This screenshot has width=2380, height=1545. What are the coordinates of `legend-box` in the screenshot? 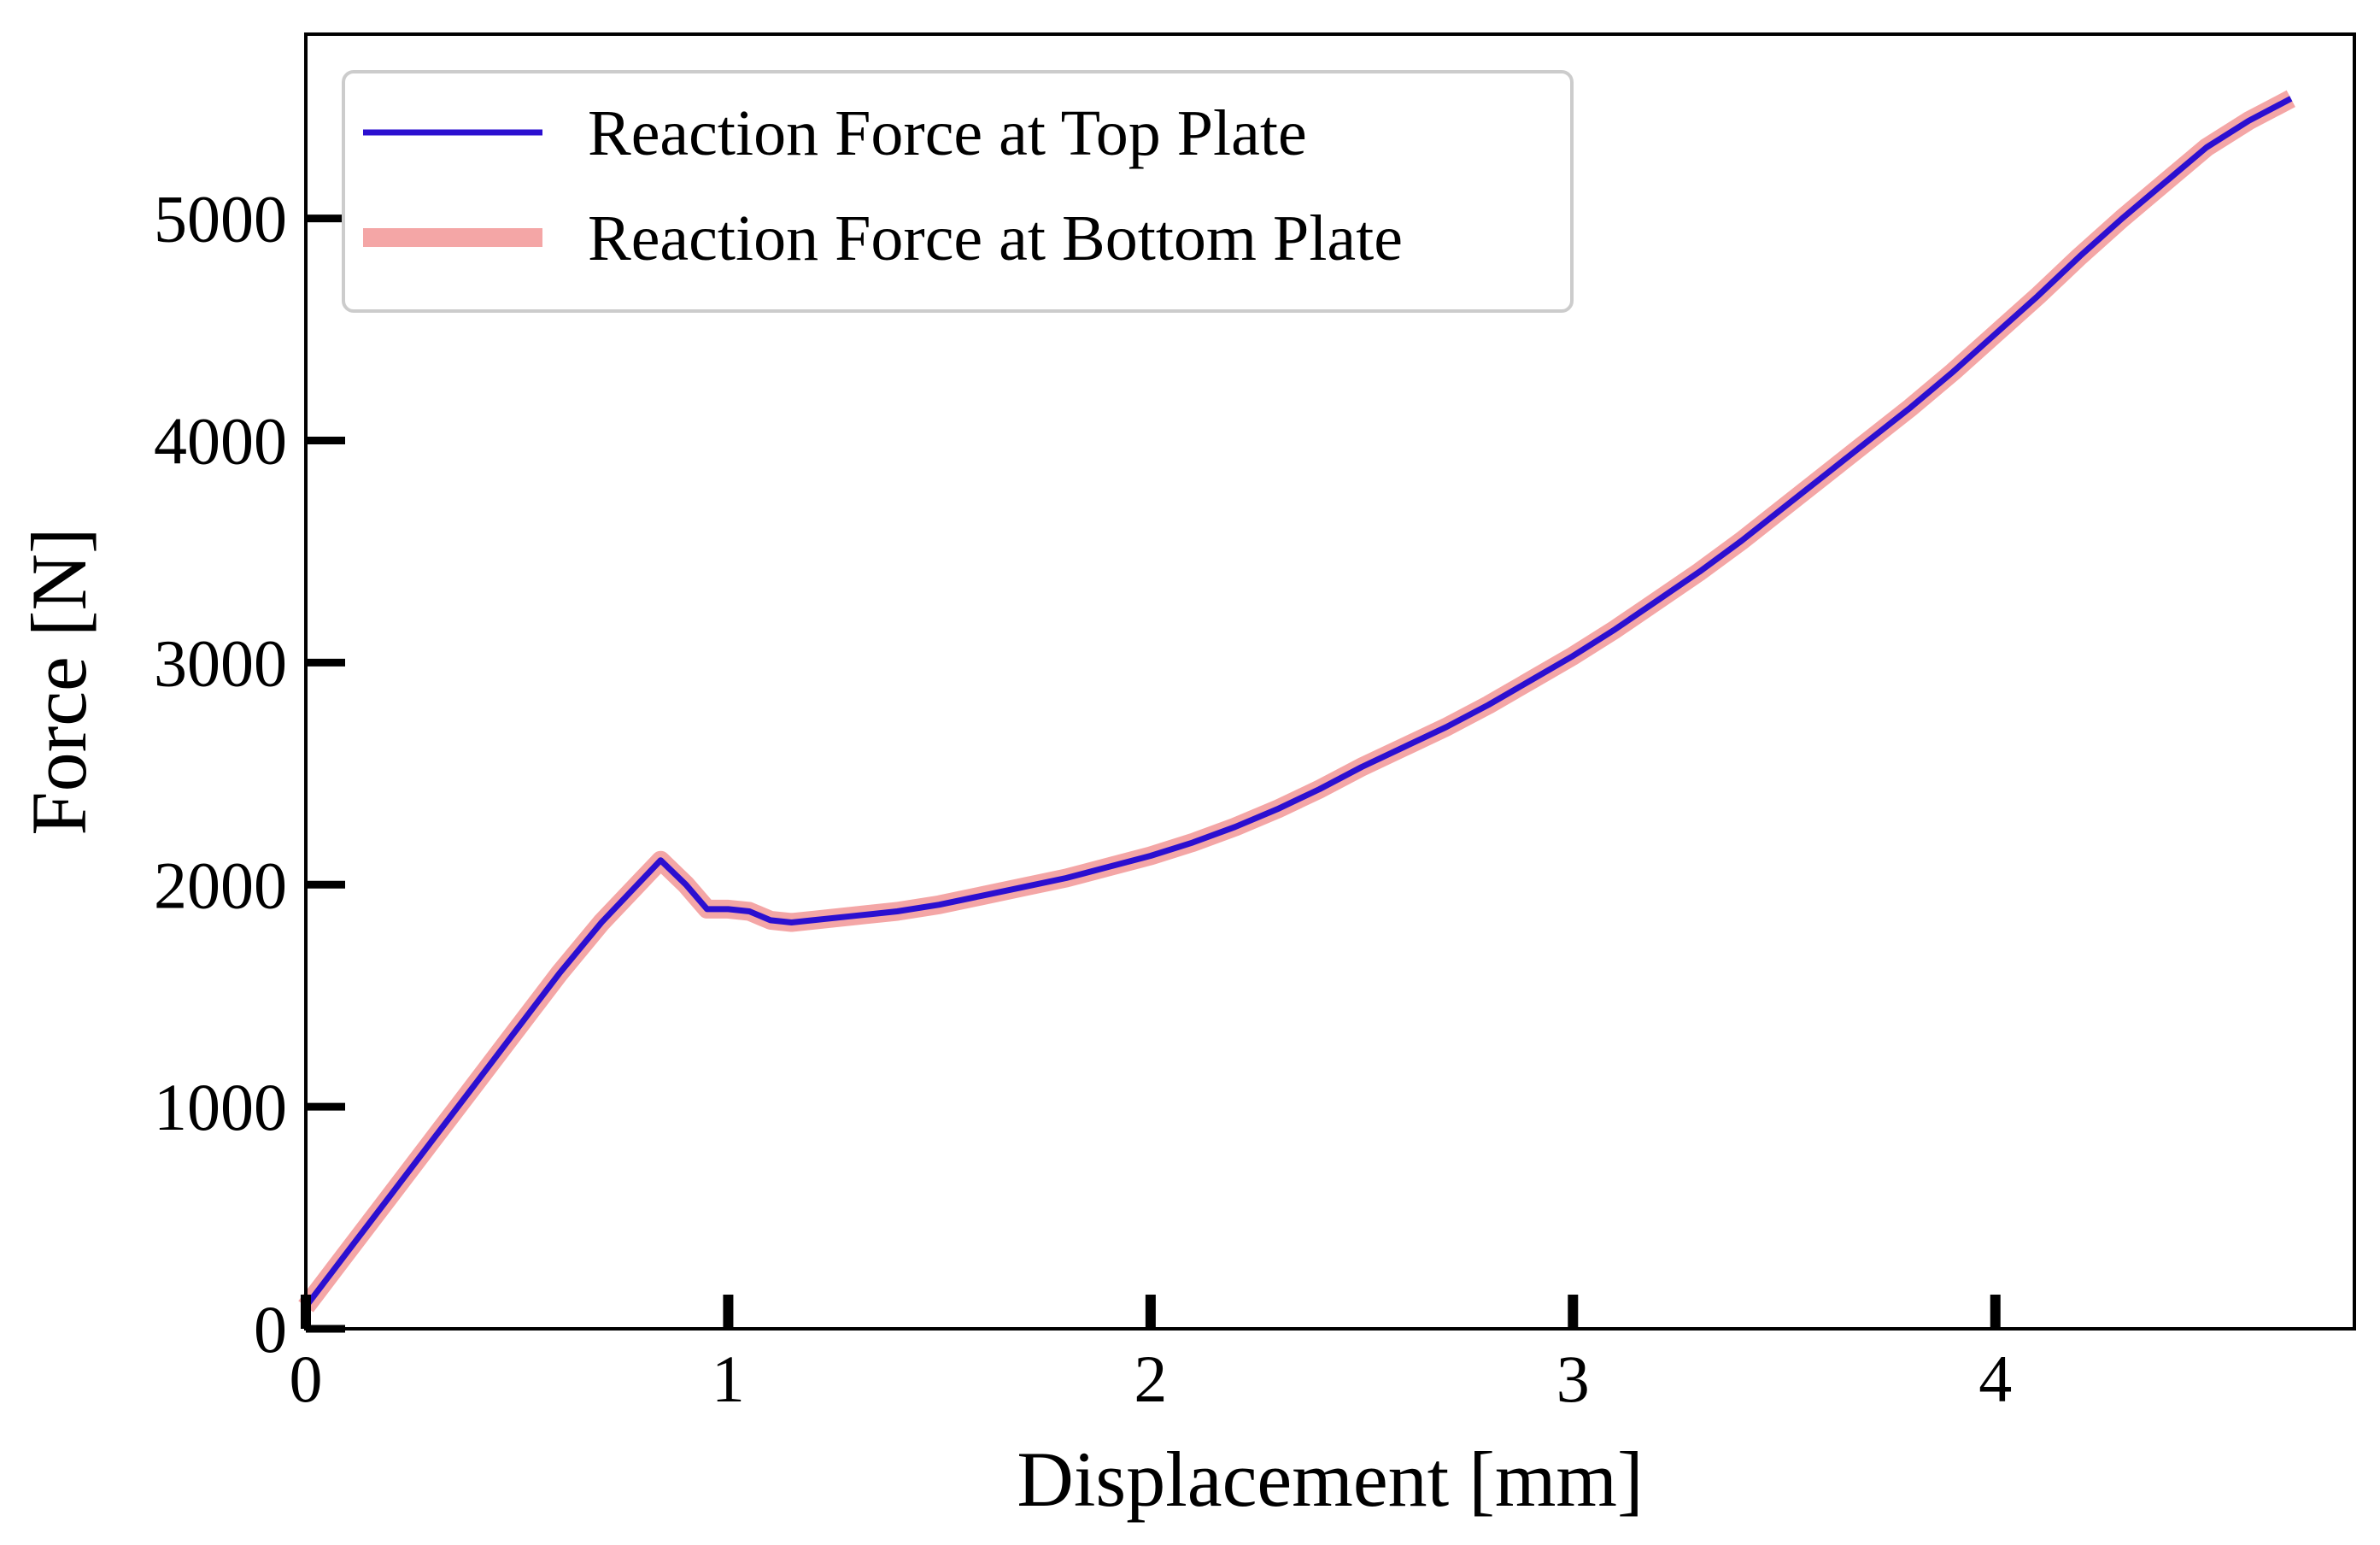 It's located at (958, 191).